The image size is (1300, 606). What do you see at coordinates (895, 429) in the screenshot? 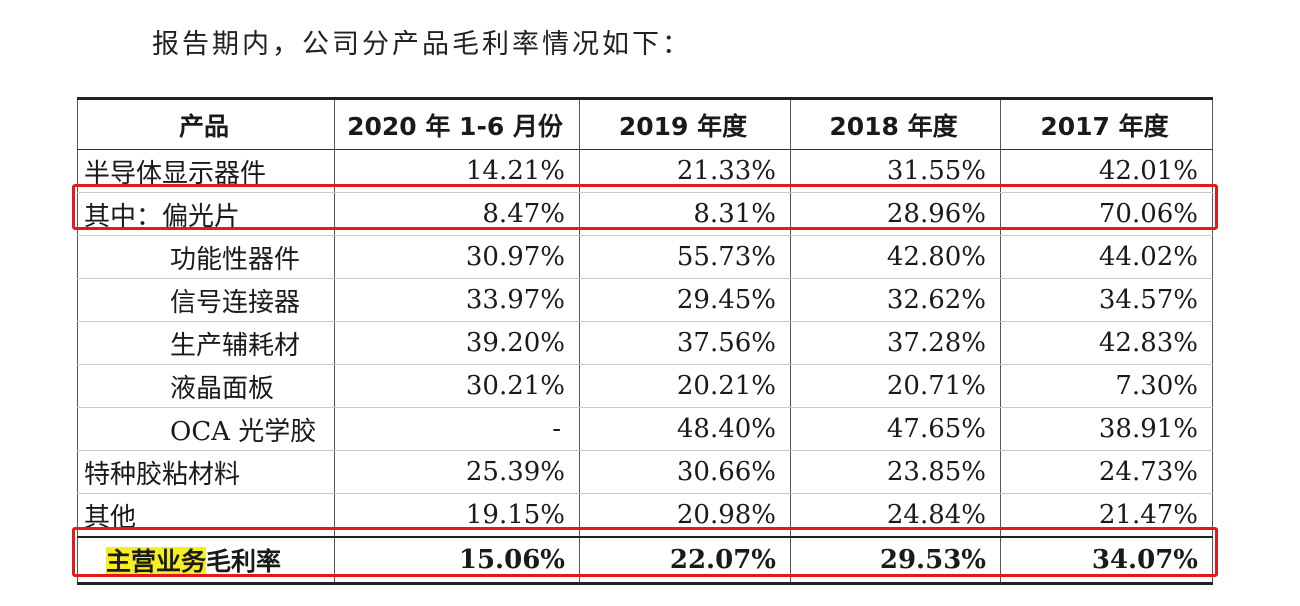
I see `margin-cell: 47.65%` at bounding box center [895, 429].